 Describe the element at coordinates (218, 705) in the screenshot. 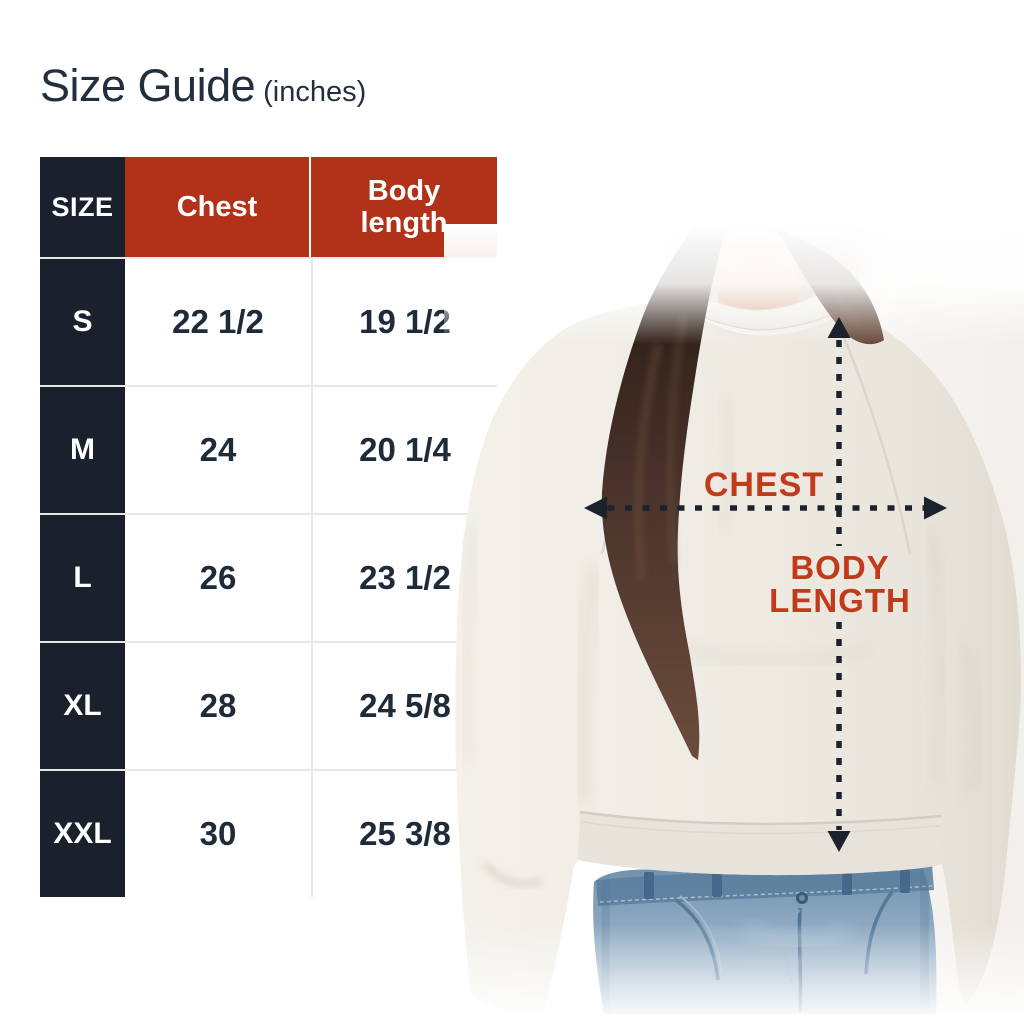

I see `chest-cell-xl: 28` at that location.